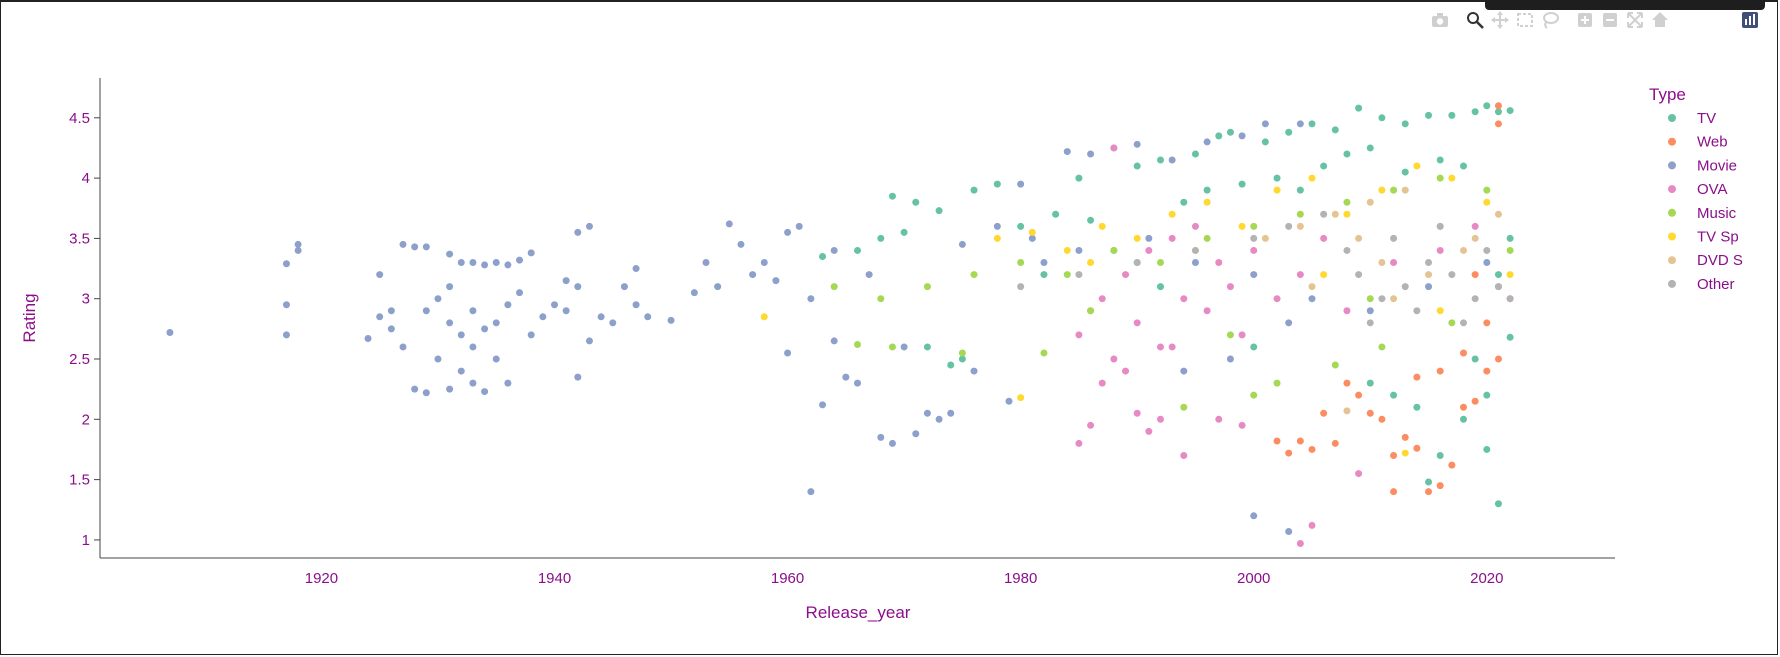  Describe the element at coordinates (1701, 284) in the screenshot. I see `legend-item: Other` at that location.